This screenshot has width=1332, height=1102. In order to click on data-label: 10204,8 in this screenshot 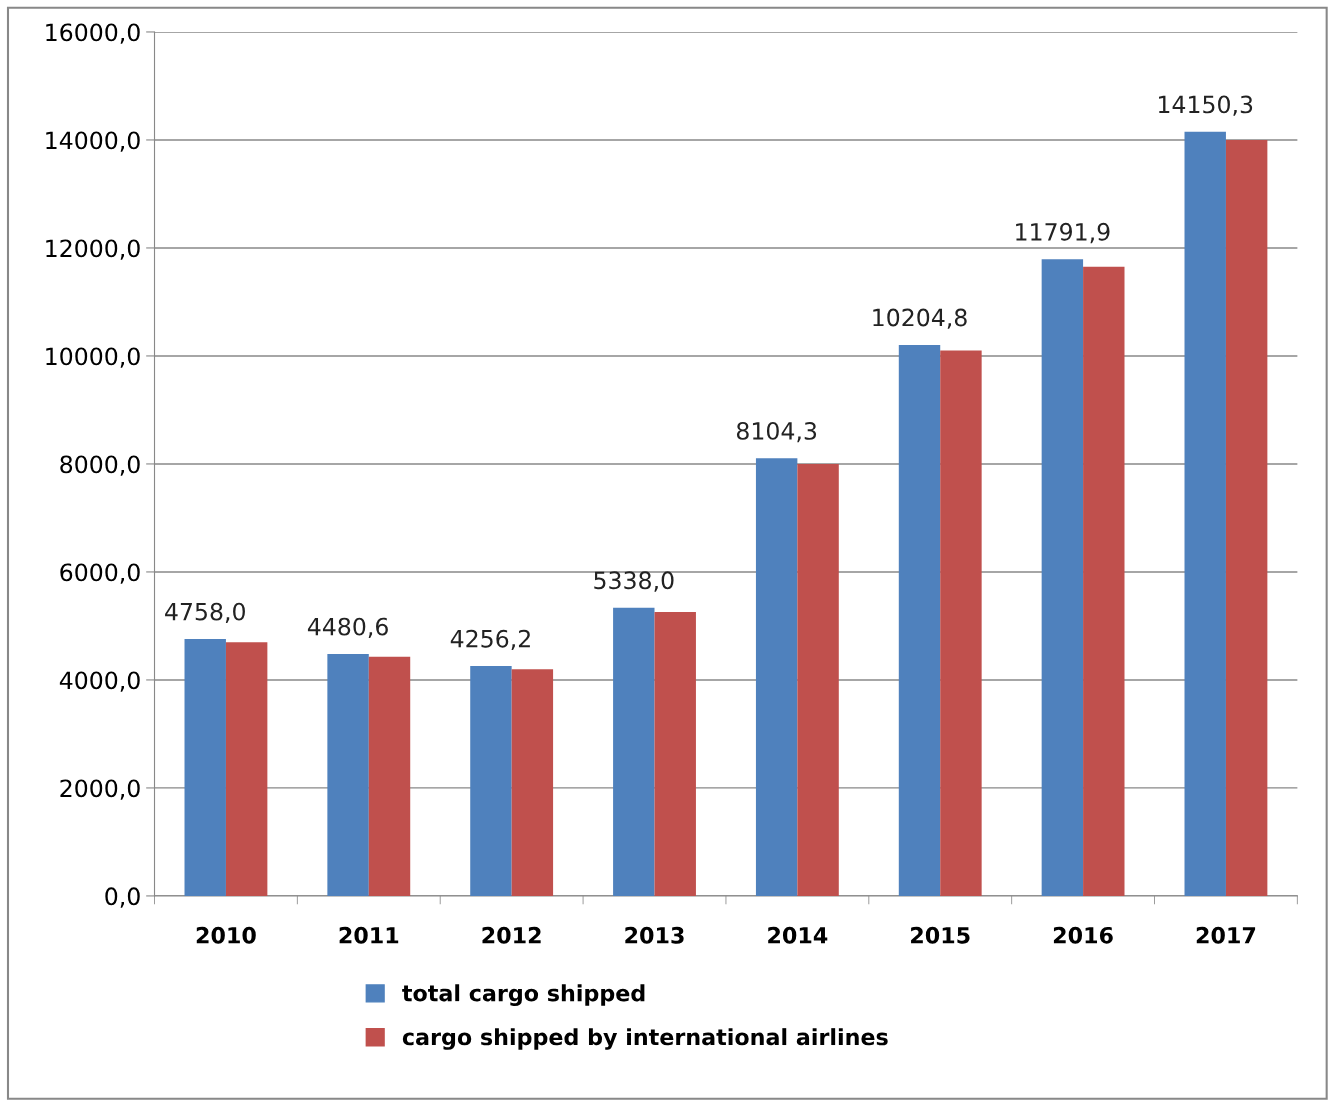, I will do `click(920, 318)`.